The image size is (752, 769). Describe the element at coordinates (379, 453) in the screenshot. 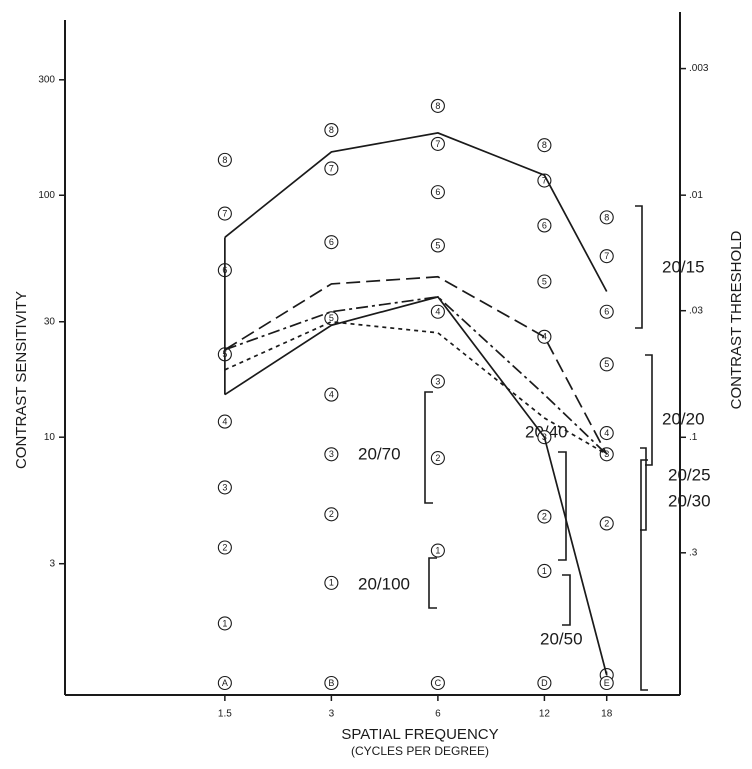

I see `acuity-label: 20/70` at that location.